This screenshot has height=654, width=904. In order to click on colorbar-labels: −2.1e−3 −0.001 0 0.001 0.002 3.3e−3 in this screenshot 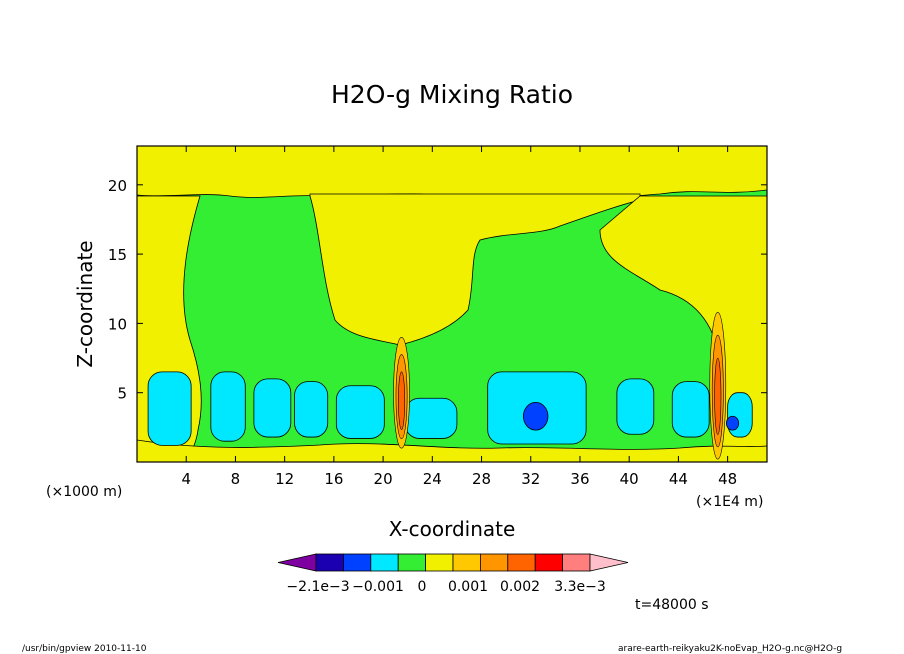, I will do `click(445, 587)`.